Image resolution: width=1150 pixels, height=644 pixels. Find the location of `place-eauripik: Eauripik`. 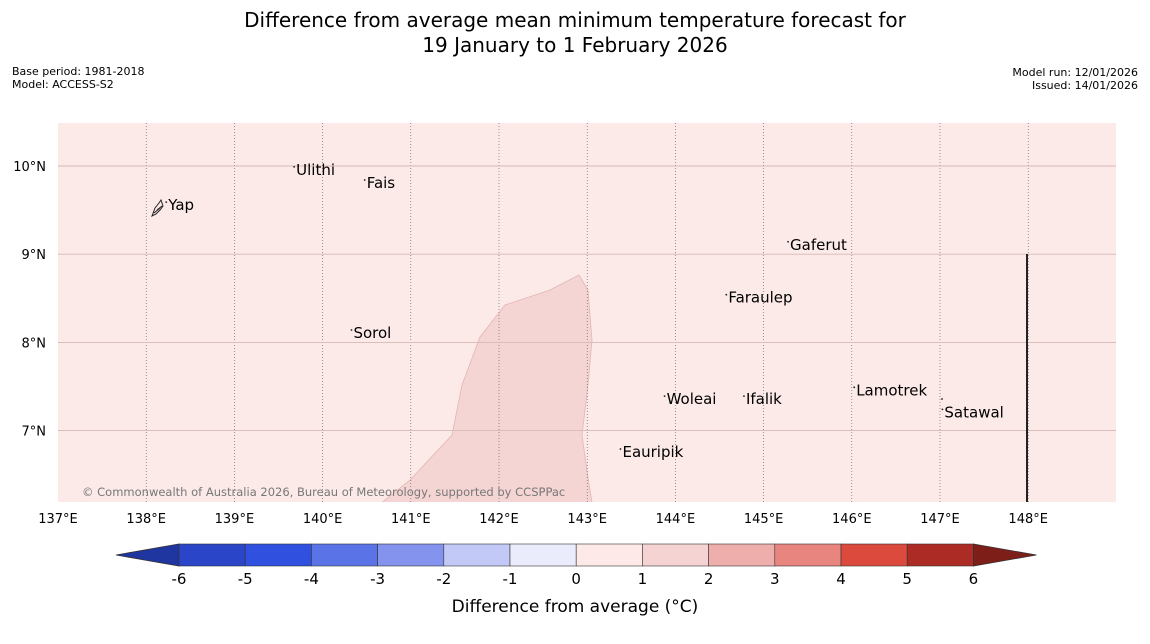

place-eauripik: Eauripik is located at coordinates (651, 452).